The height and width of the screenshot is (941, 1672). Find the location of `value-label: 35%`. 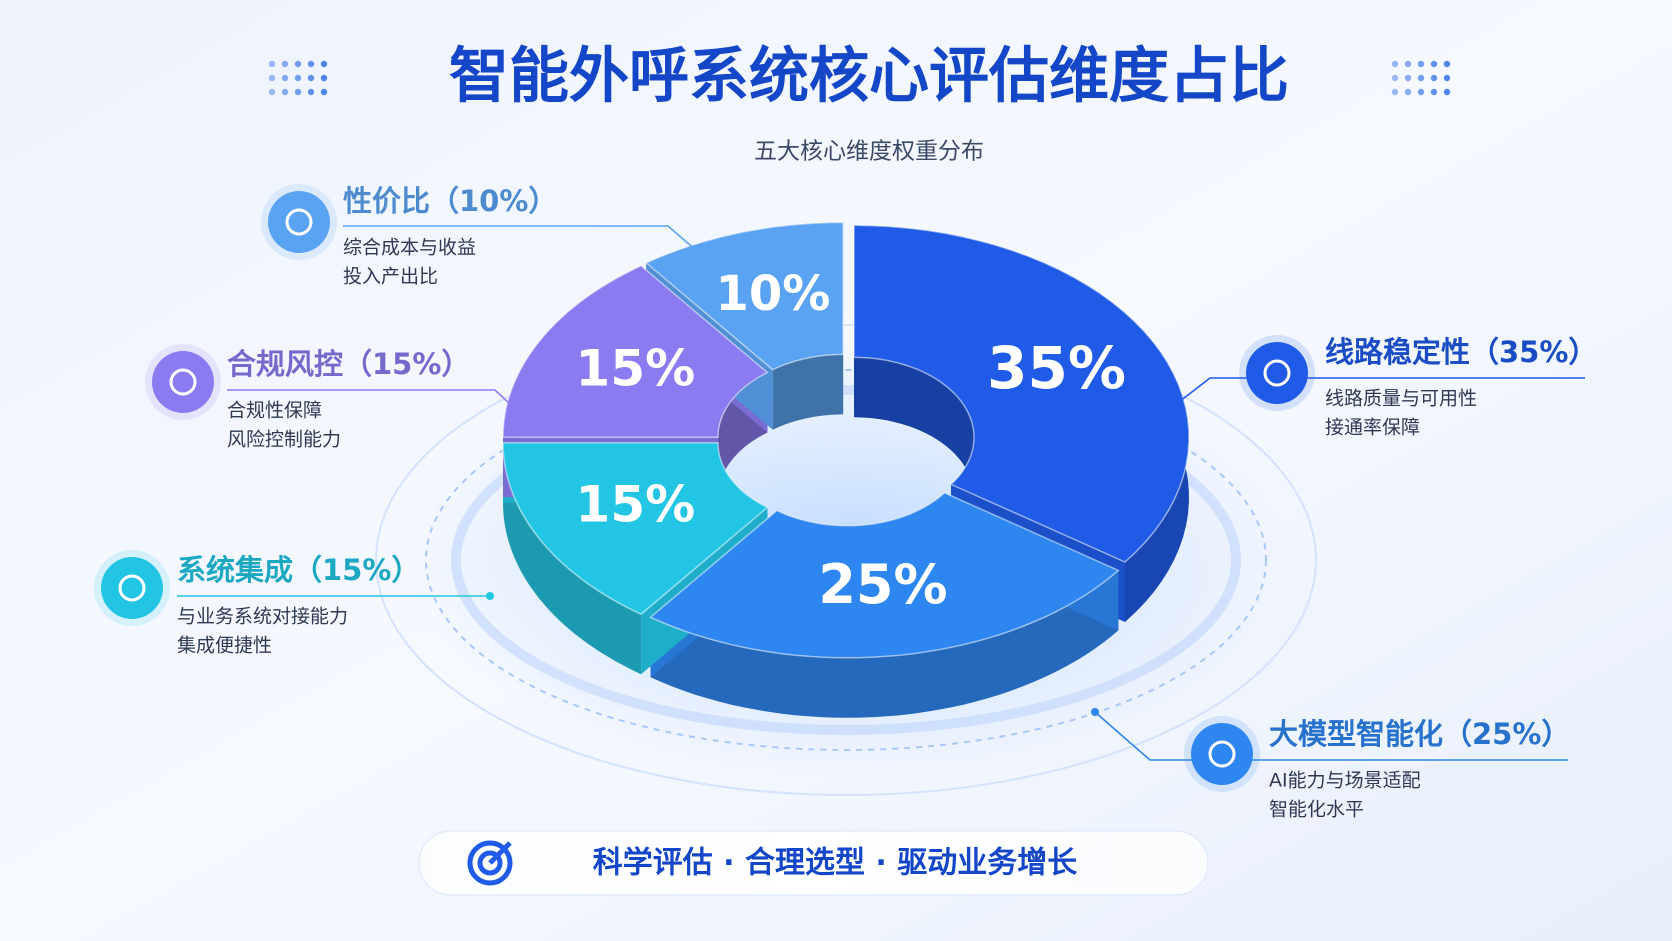

value-label: 35% is located at coordinates (1056, 368).